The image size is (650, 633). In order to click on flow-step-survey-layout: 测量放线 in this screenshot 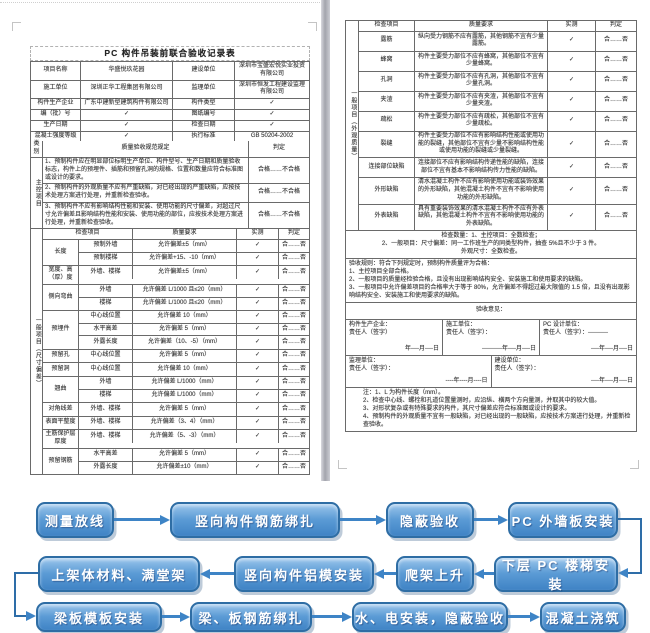, I will do `click(75, 520)`.